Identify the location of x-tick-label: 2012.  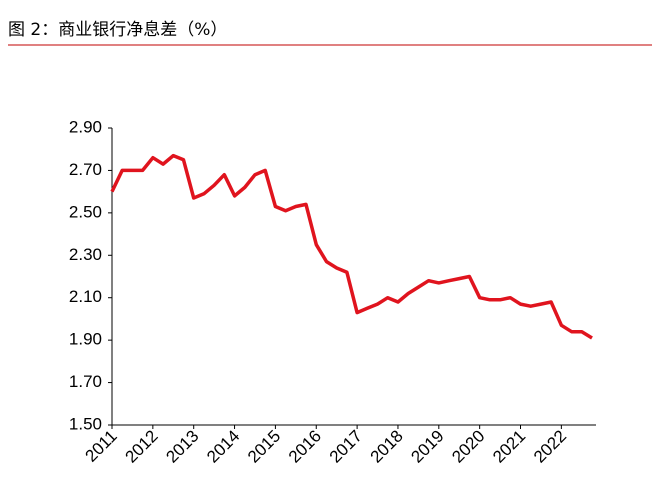
(141, 446).